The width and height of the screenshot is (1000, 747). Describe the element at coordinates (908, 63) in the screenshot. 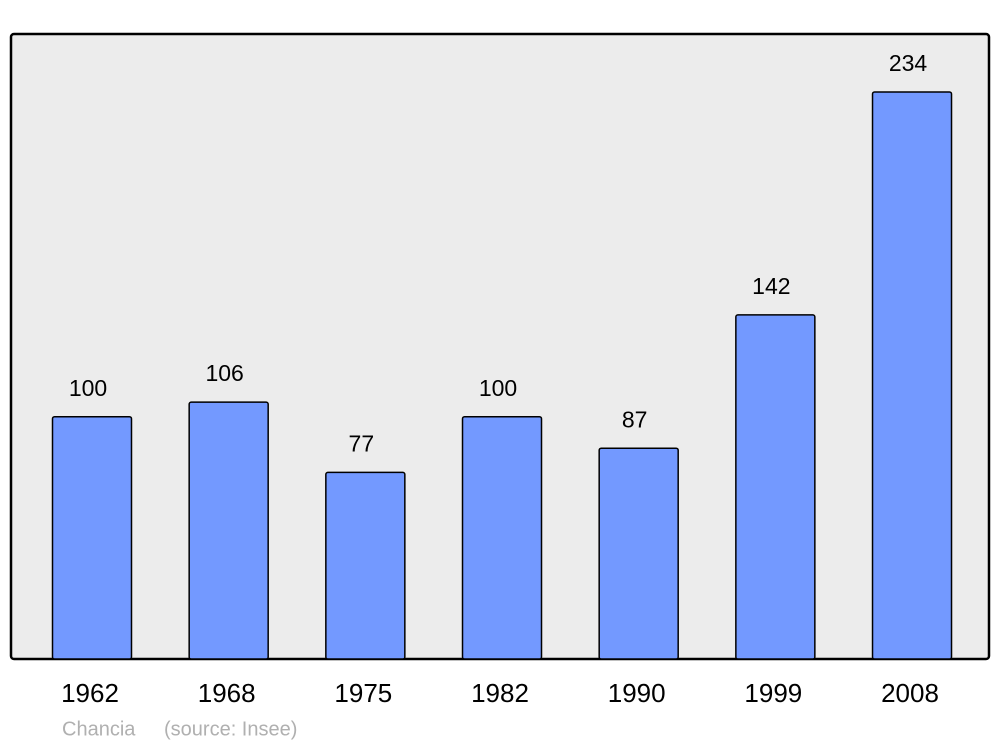

I see `value-label: 234` at that location.